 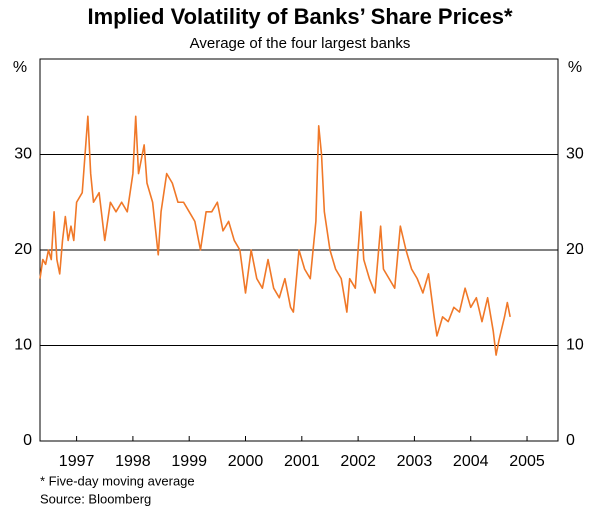 What do you see at coordinates (117, 480) in the screenshot?
I see `footnote: * Five-day moving average` at bounding box center [117, 480].